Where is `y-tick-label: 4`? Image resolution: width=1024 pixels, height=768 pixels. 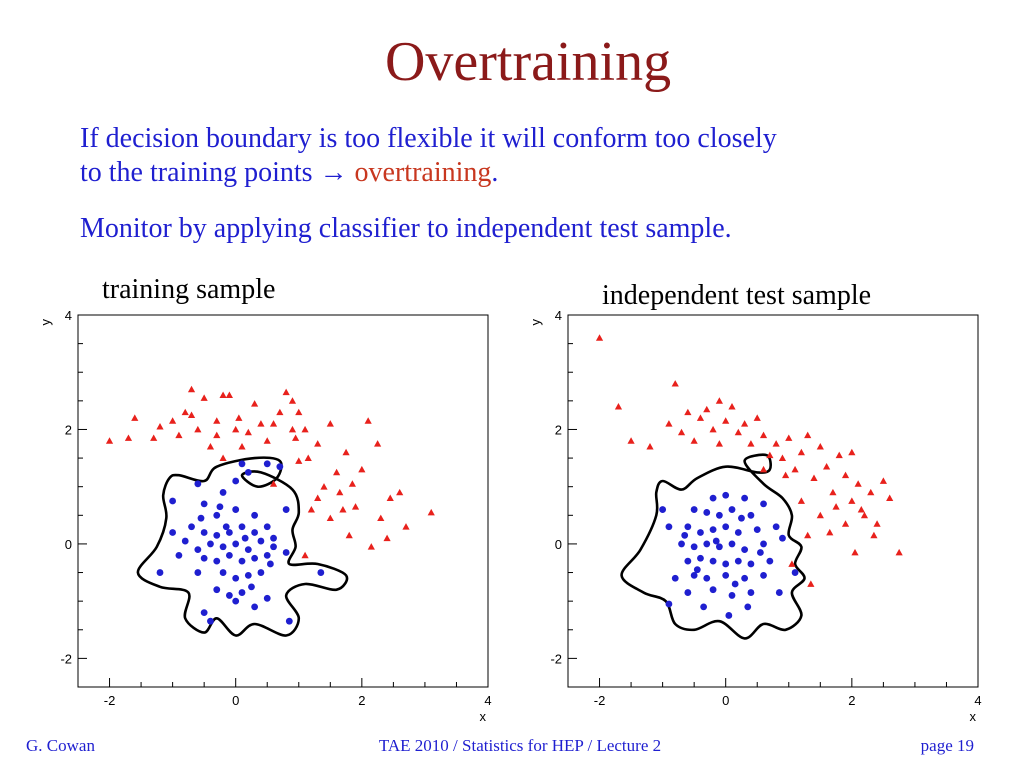 y-tick-label: 4 is located at coordinates (558, 315).